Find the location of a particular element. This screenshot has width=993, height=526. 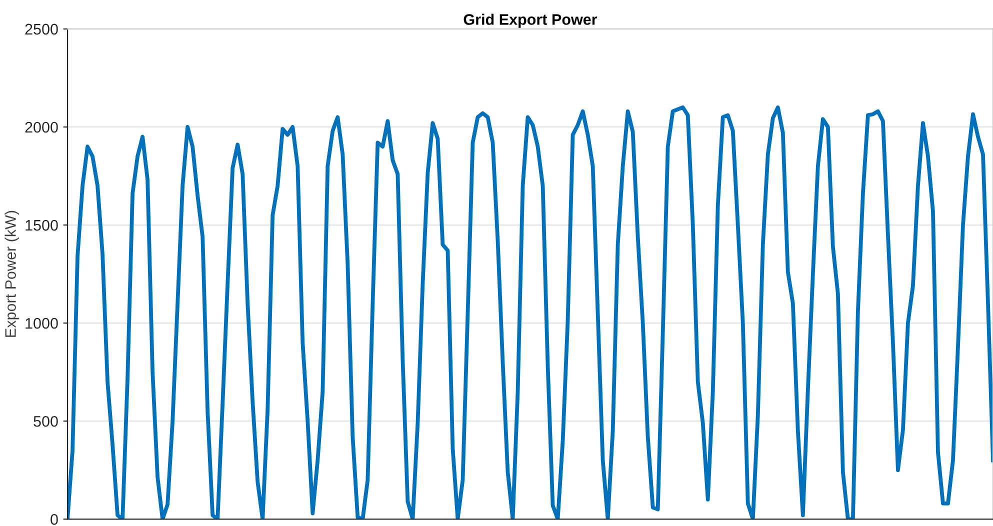

y-tick-label: 1000 is located at coordinates (42, 323).